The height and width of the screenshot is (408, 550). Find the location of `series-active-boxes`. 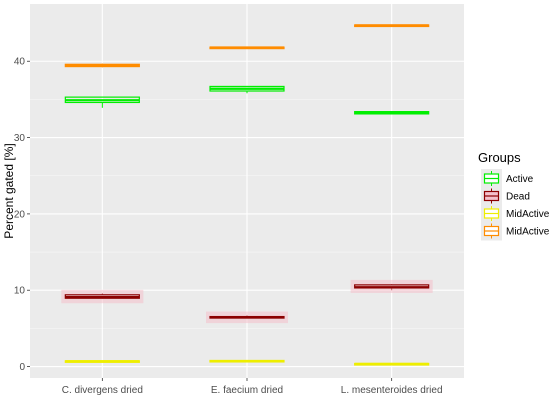

series-active-boxes is located at coordinates (247, 100).